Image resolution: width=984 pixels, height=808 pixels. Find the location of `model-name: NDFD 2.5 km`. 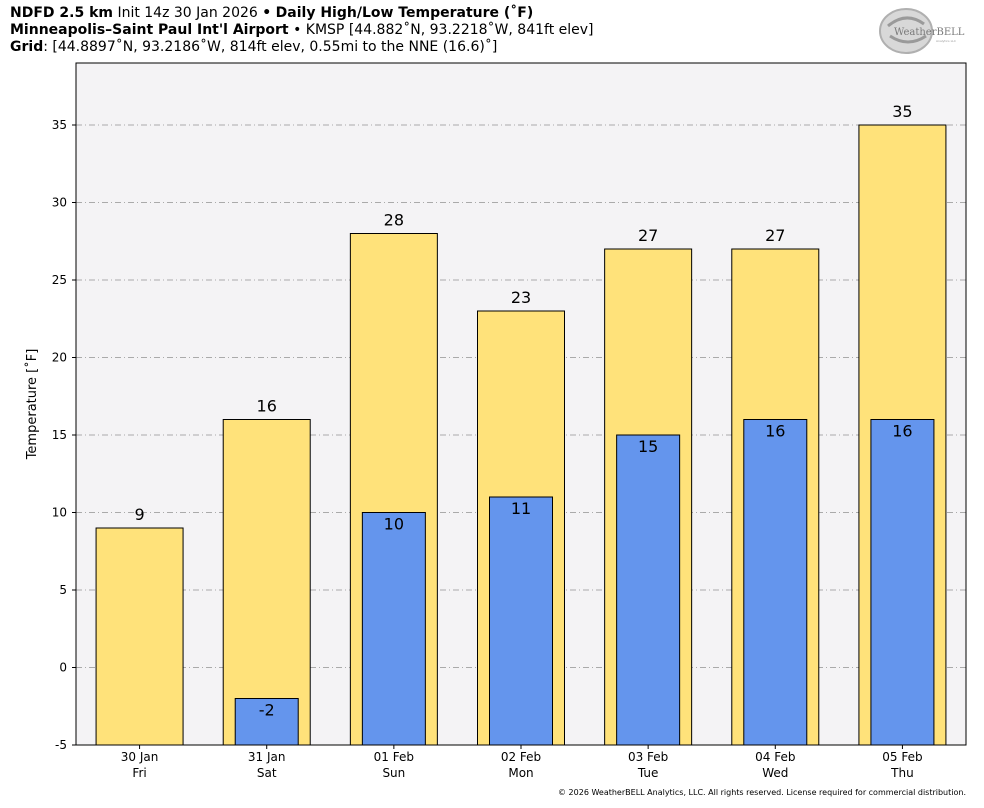

model-name: NDFD 2.5 km is located at coordinates (61, 13).